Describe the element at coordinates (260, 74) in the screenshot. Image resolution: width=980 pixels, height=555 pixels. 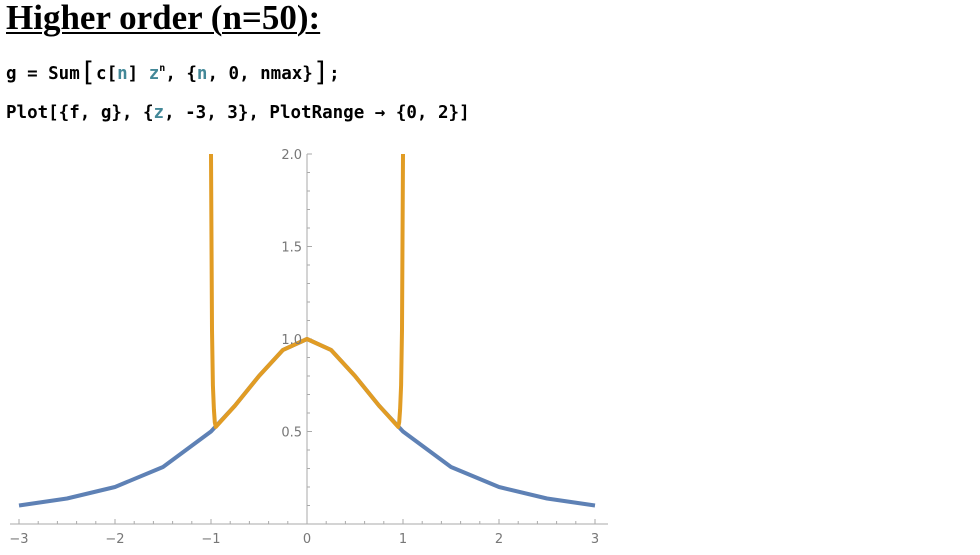
I see `code-token: , 0, nmax}` at that location.